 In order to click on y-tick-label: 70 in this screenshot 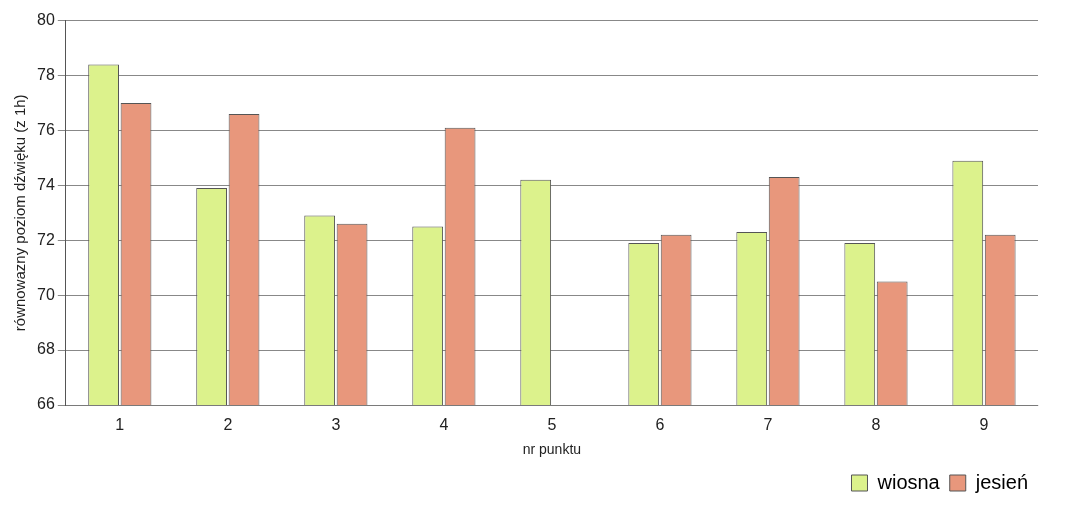, I will do `click(46, 294)`.